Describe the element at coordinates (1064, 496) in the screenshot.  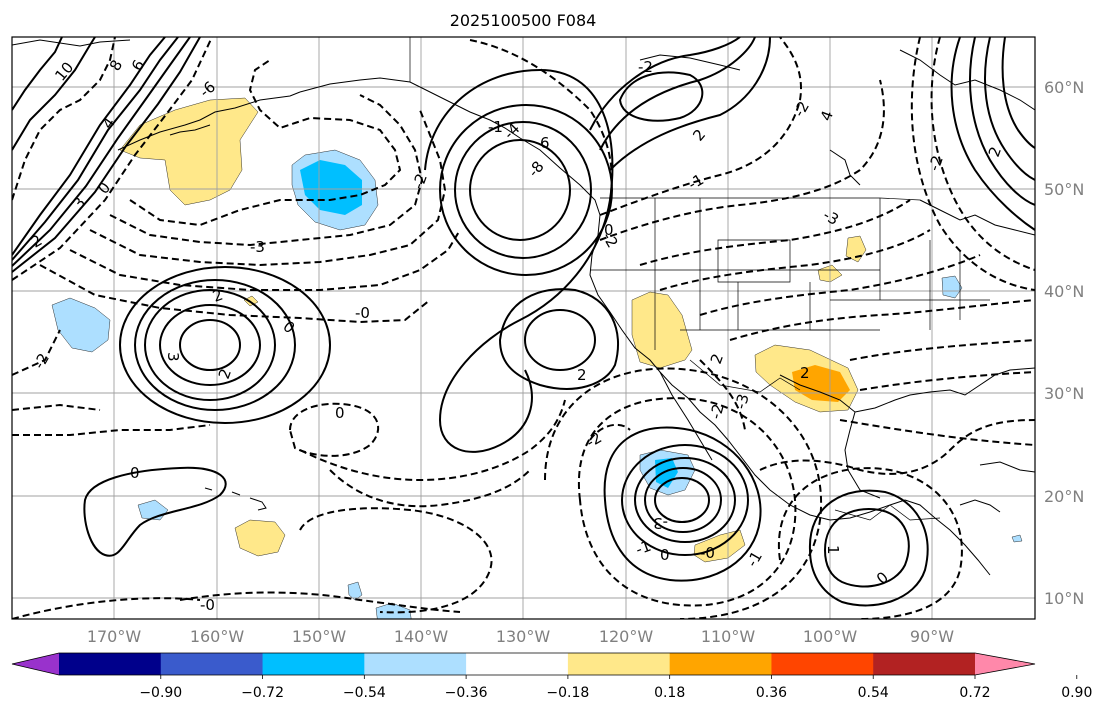
I see `lat-label: 20°N` at that location.